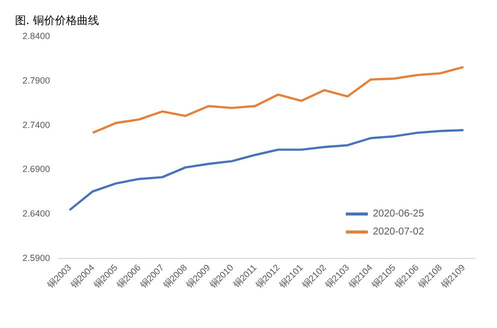 The width and height of the screenshot is (497, 328). Describe the element at coordinates (57, 20) in the screenshot. I see `chart-title: 图. 铜价价格曲线` at that location.